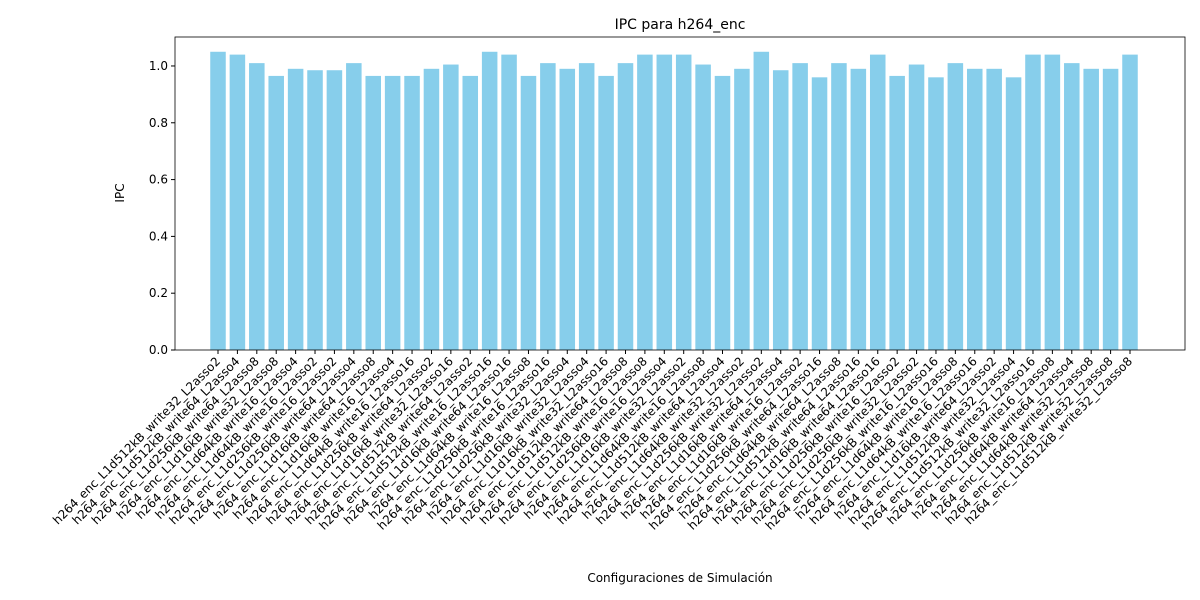 This screenshot has height=600, width=1200. I want to click on x-axis-label: Configuraciones de Simulación, so click(679, 578).